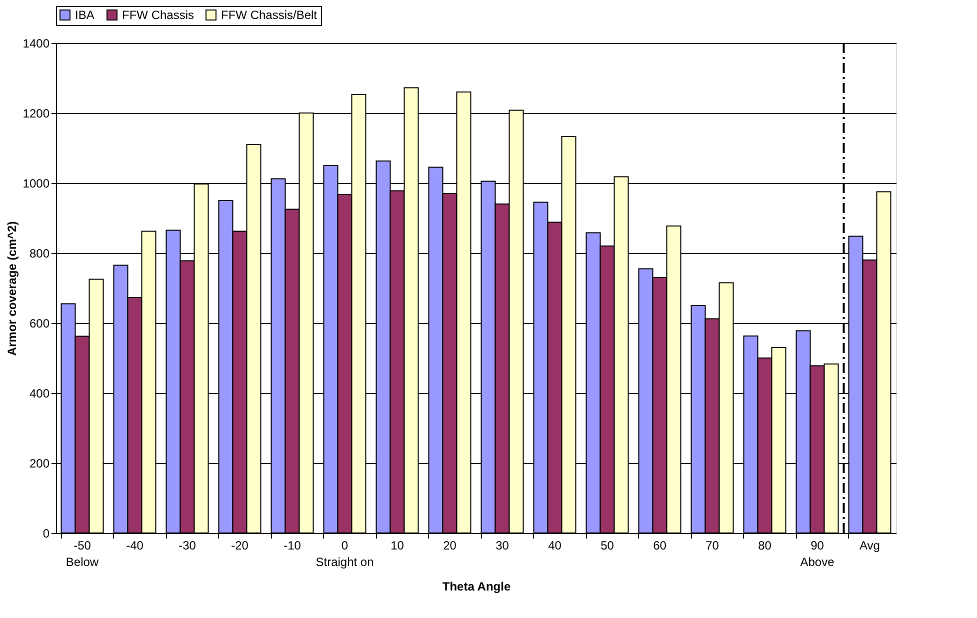  What do you see at coordinates (39, 393) in the screenshot?
I see `y-tick-label: 400` at bounding box center [39, 393].